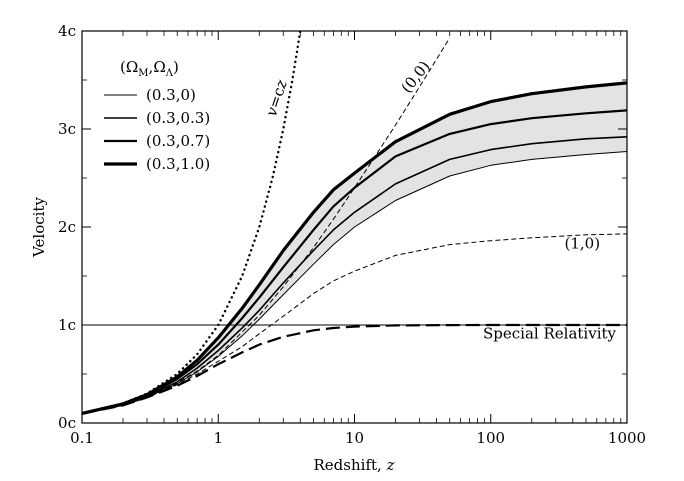  I want to click on y-tick-label: 2c, so click(67, 227).